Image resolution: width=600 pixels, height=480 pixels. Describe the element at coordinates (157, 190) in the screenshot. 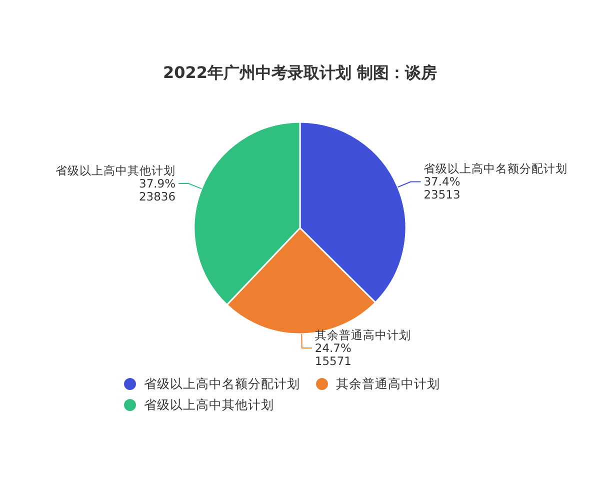

I see `data-label: 37.9% 23836` at that location.